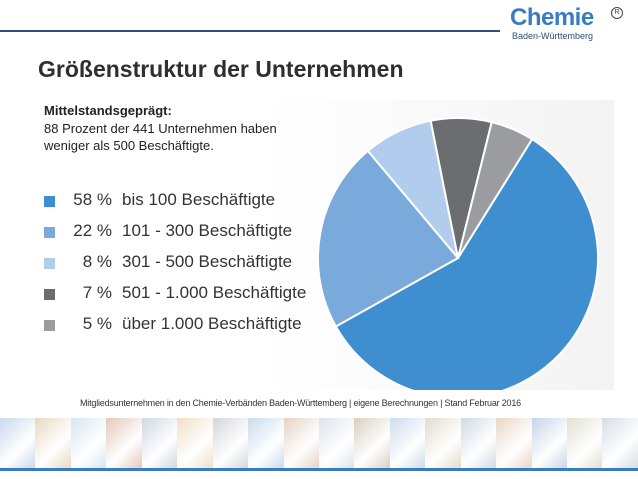 Image resolution: width=638 pixels, height=479 pixels. I want to click on logo-word: Chemie, so click(552, 17).